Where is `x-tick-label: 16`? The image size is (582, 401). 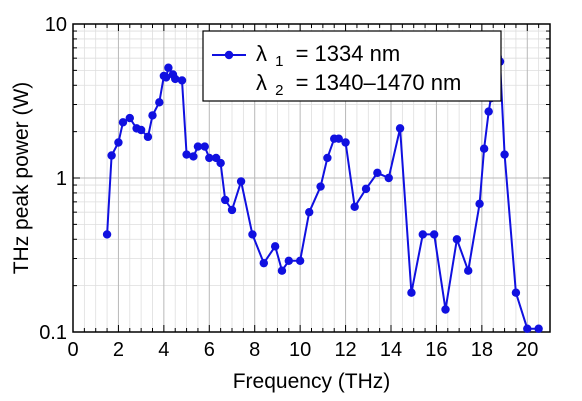 x-tick-label: 16 is located at coordinates (436, 350).